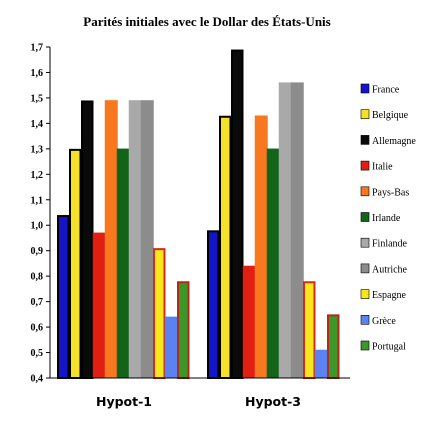 This screenshot has height=433, width=433. I want to click on x-axis: Hypot-1 Hypot-3, so click(200, 393).